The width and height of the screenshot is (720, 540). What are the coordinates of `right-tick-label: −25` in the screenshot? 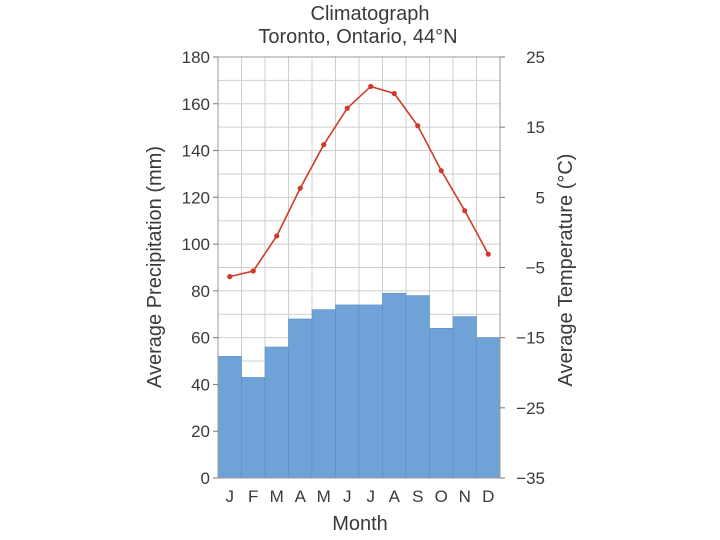 It's located at (530, 408).